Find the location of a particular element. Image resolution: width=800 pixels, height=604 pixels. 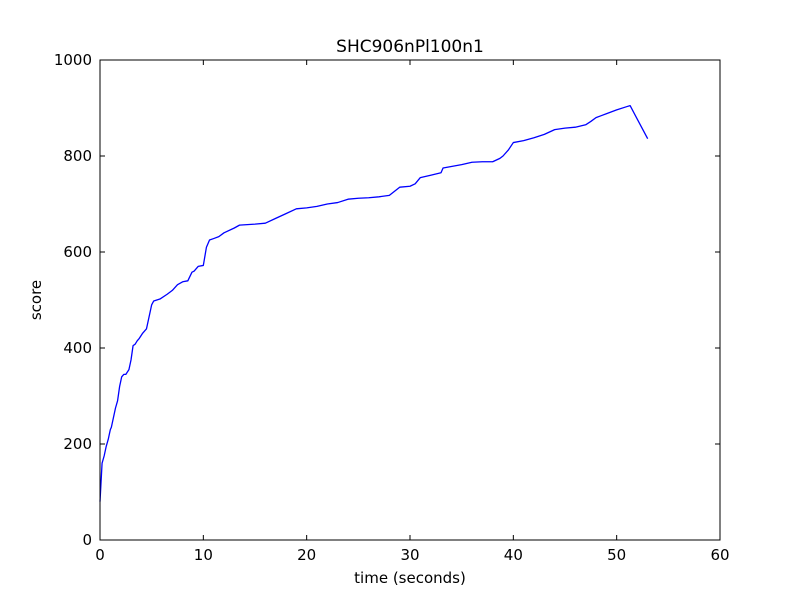

y-tick-label: 200 is located at coordinates (77, 444).